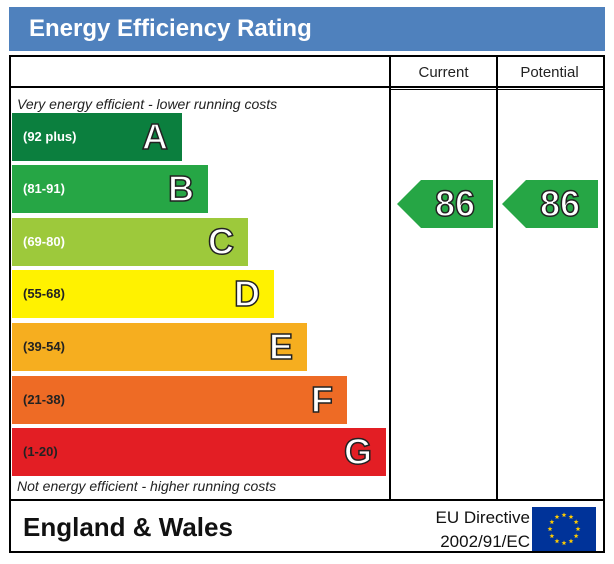 This screenshot has height=564, width=614. Describe the element at coordinates (221, 242) in the screenshot. I see `band-letter: C` at that location.